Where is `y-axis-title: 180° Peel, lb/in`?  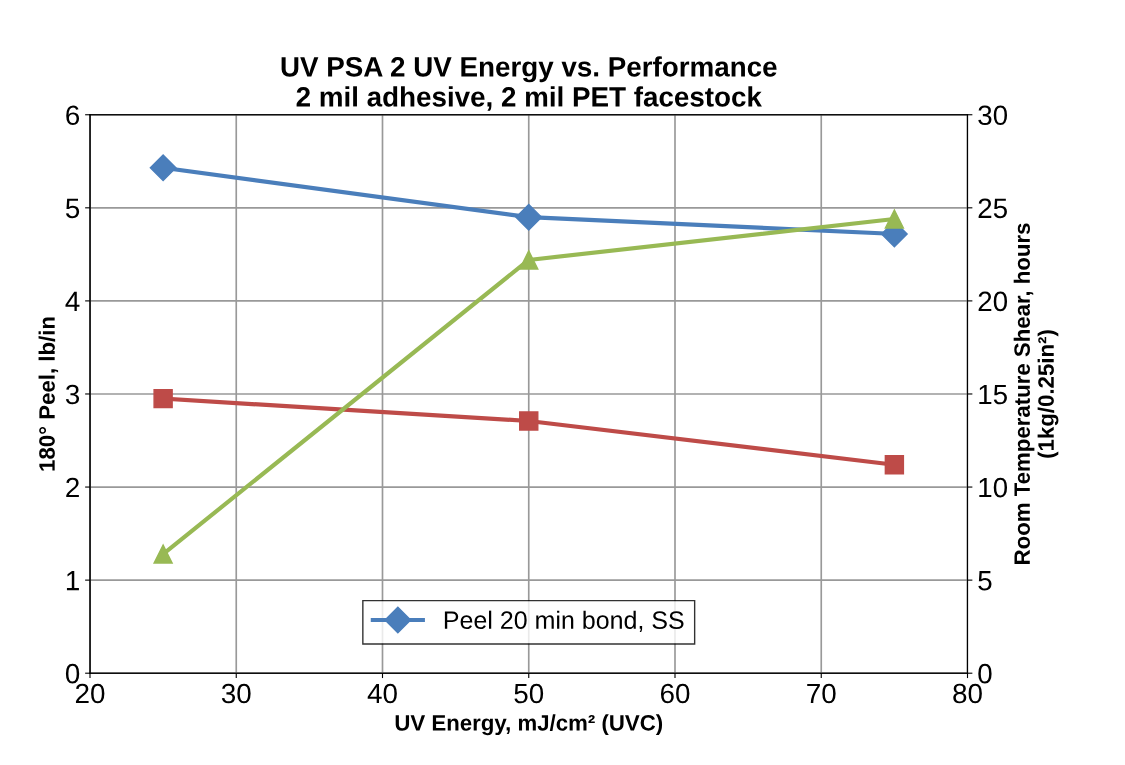
y-axis-title: 180° Peel, lb/in is located at coordinates (48, 394).